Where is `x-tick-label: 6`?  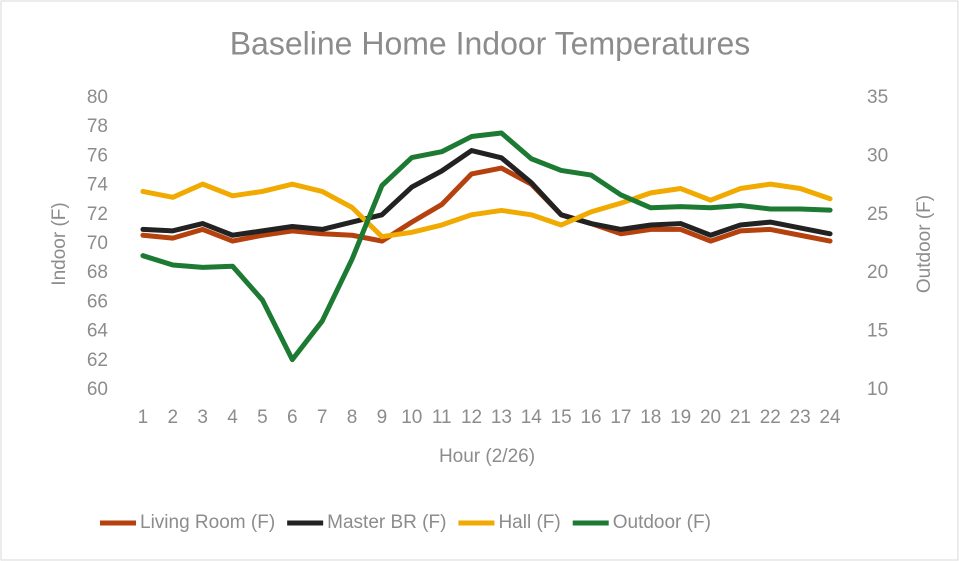
x-tick-label: 6 is located at coordinates (292, 417).